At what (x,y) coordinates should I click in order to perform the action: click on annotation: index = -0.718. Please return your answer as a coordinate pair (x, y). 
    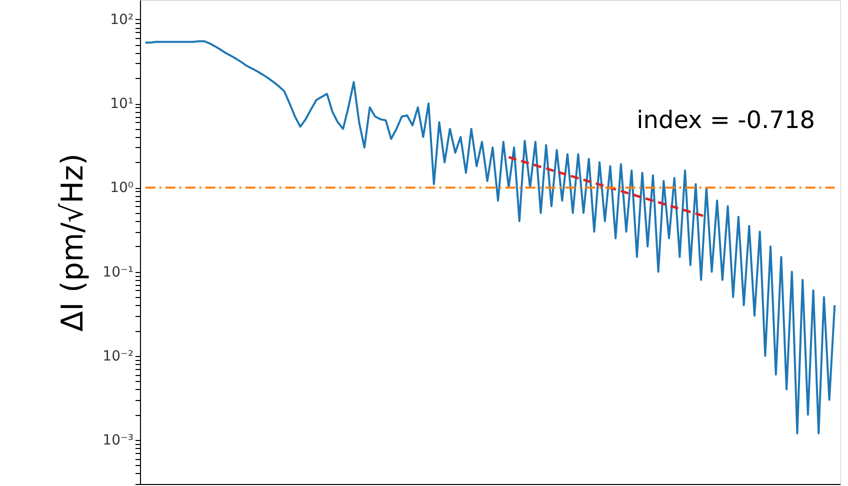
    Looking at the image, I should click on (725, 120).